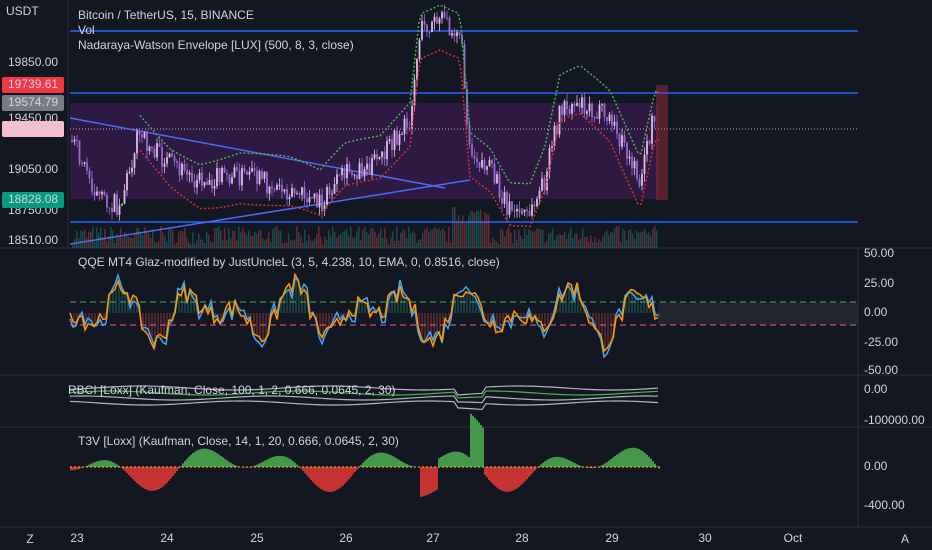 This screenshot has height=550, width=932. I want to click on footer-button: Z, so click(29, 539).